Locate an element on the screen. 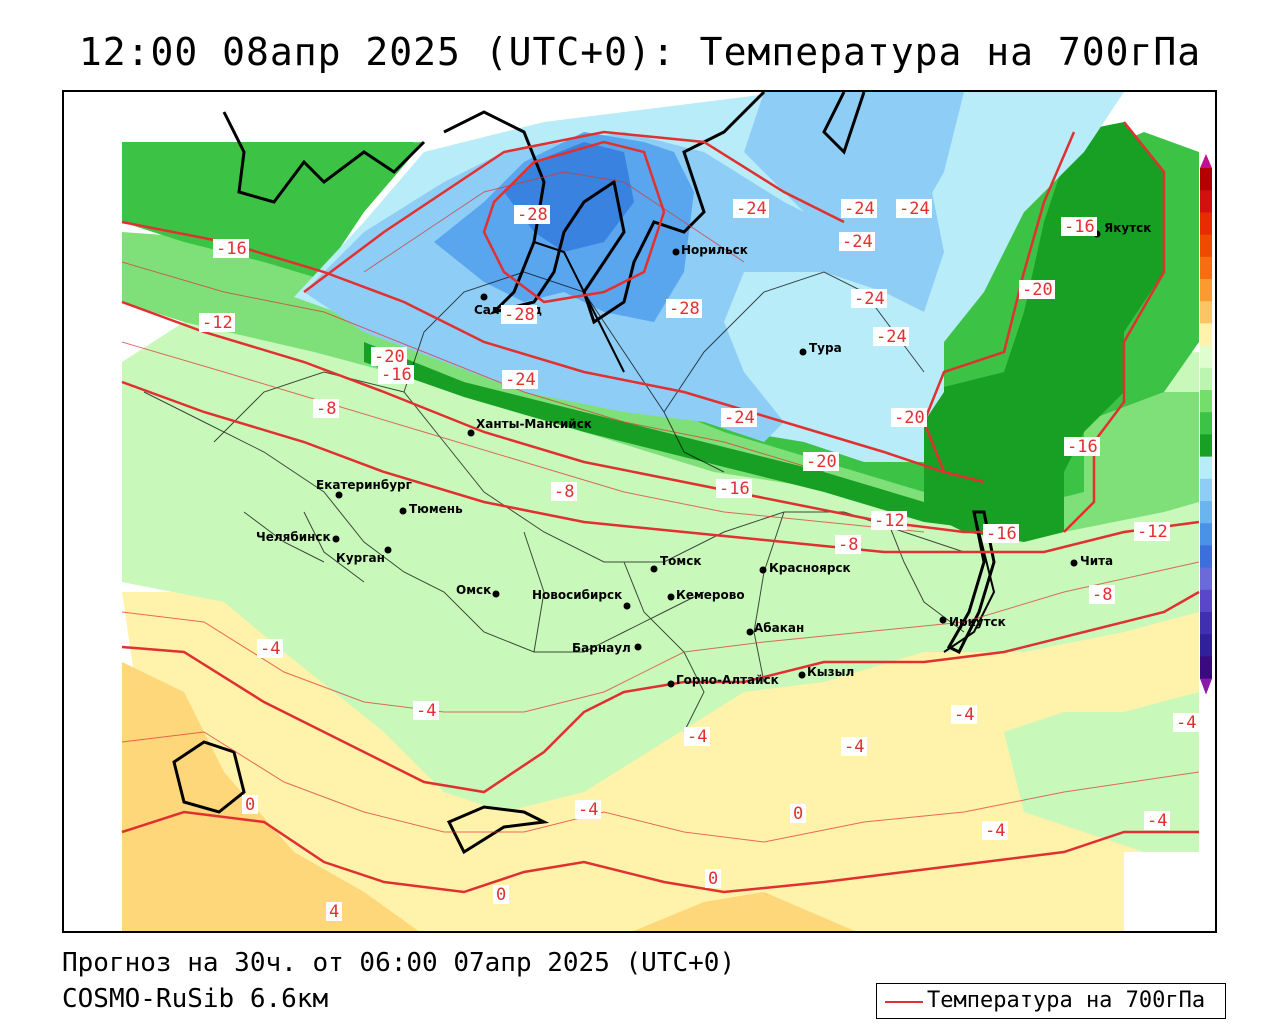  city-krasnoyarsk: Красноярск is located at coordinates (805, 568).